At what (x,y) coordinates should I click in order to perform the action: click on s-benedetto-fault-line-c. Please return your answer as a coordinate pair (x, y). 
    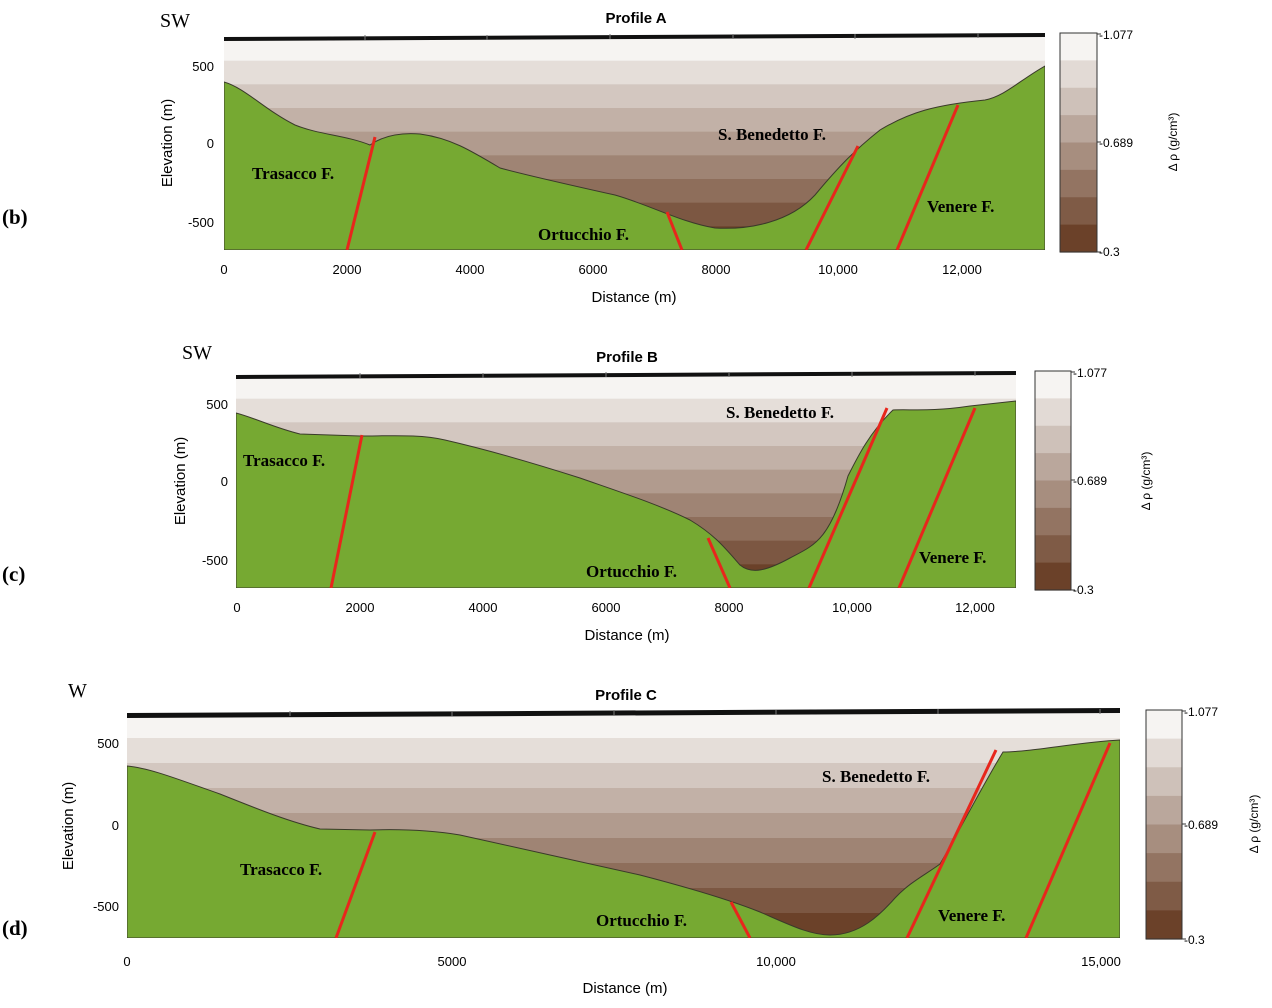
    Looking at the image, I should click on (951, 843).